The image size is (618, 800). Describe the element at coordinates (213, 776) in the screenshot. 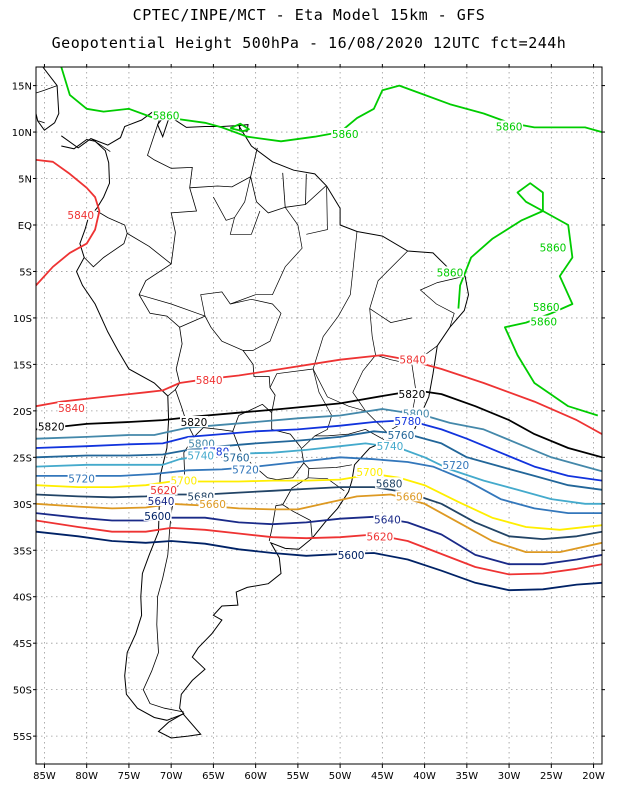

I see `lon-tick-label: 65W` at that location.